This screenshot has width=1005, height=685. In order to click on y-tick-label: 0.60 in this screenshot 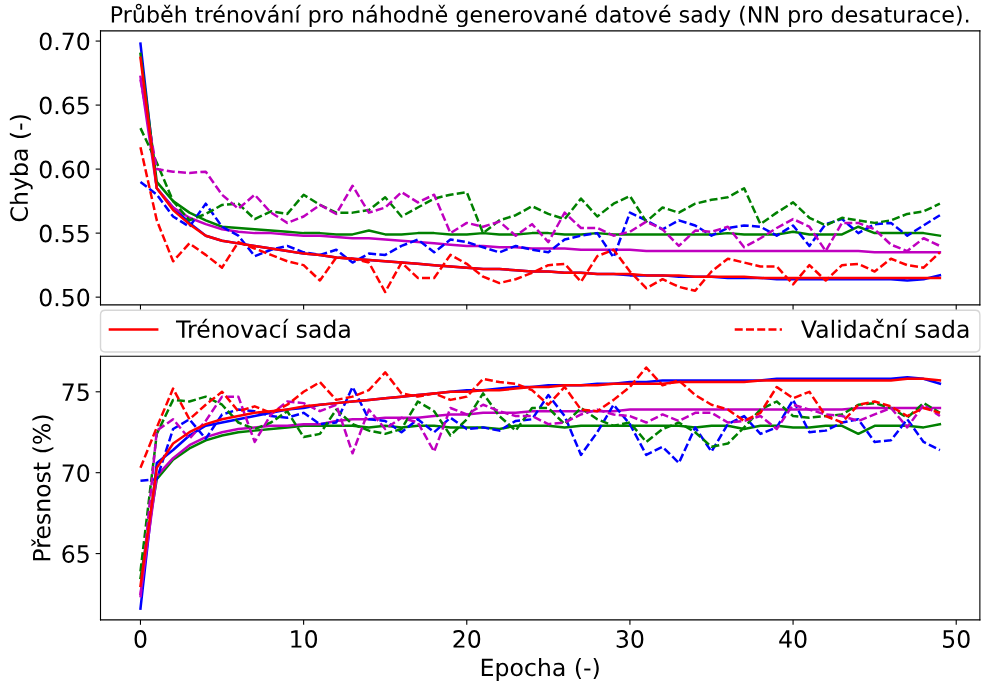, I will do `click(64, 169)`.